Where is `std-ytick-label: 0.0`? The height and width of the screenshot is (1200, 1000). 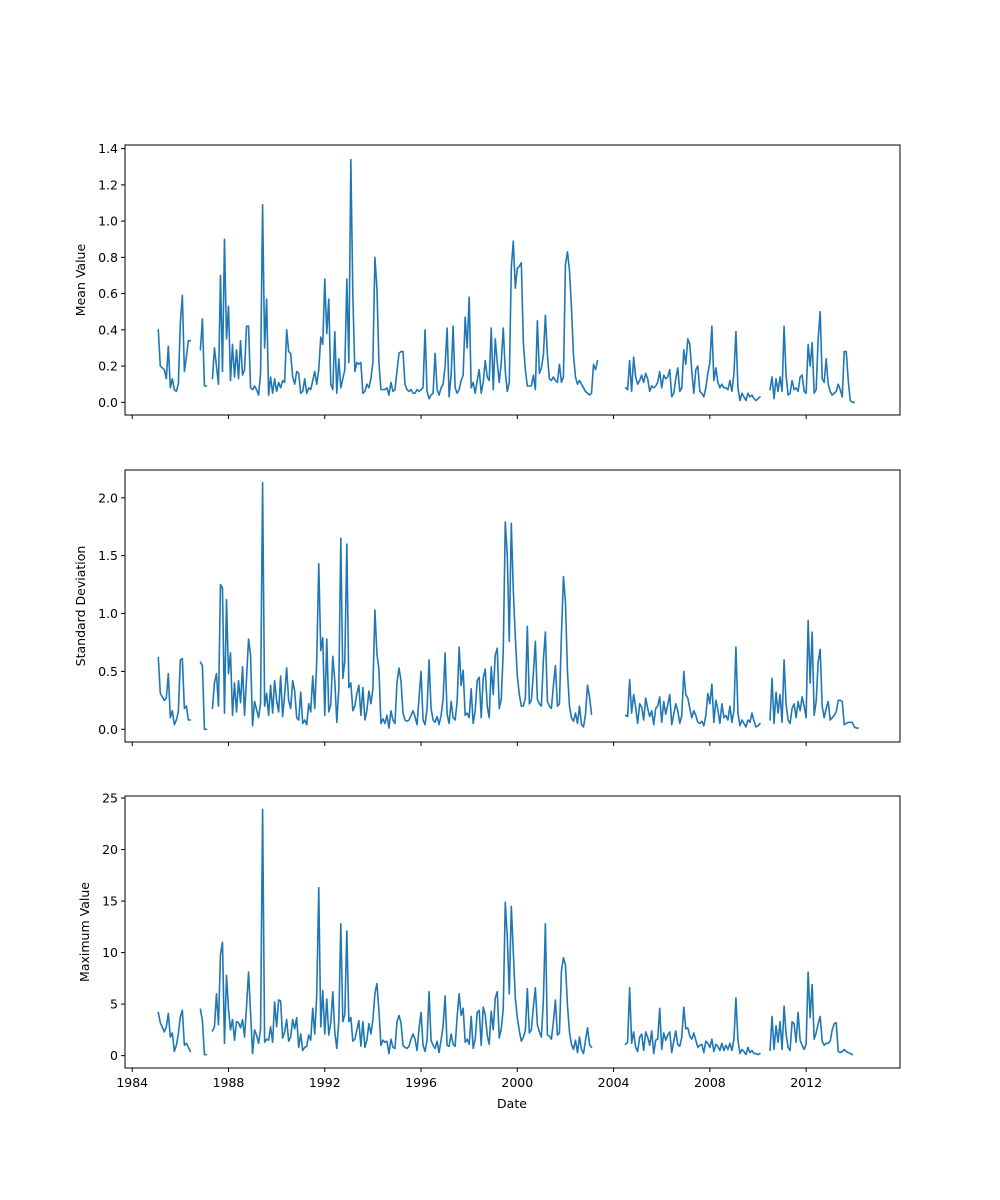
std-ytick-label: 0.0 is located at coordinates (108, 729).